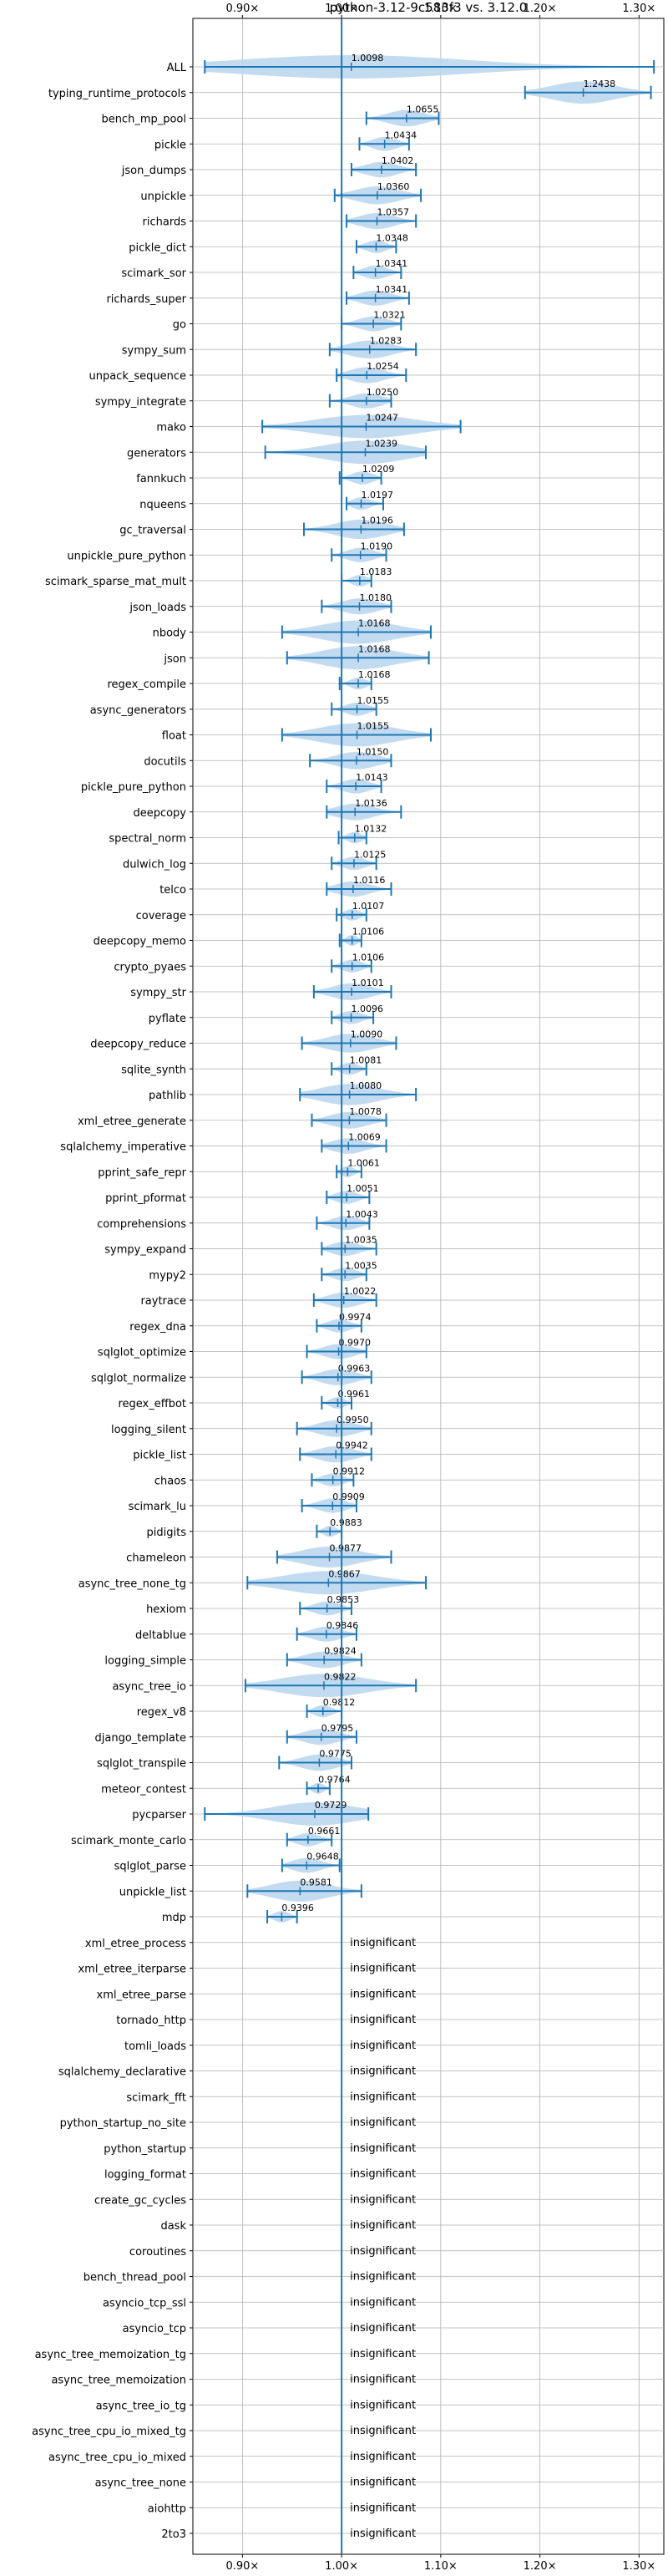 The image size is (668, 2576). I want to click on benchmark-row: sqlite_synth 1.0081, so click(251, 1065).